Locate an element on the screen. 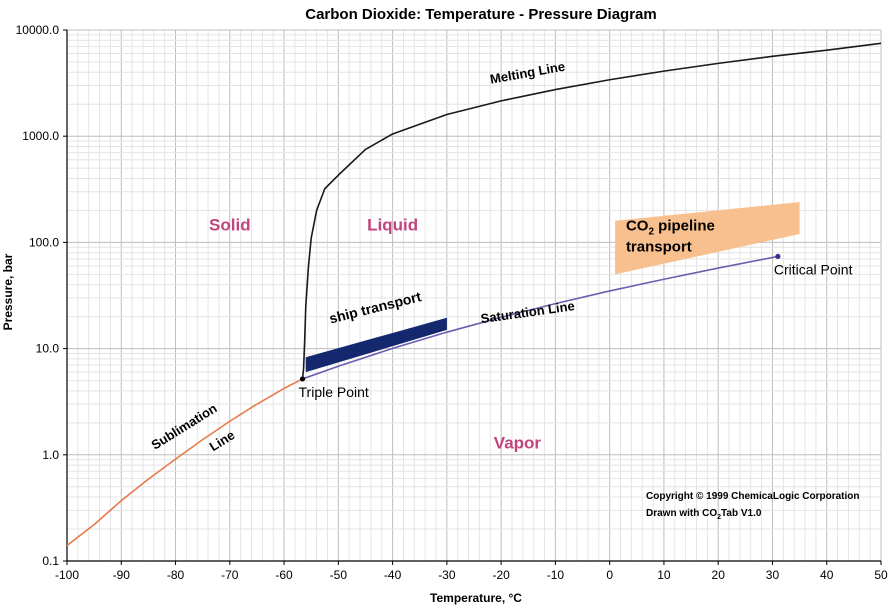 This screenshot has width=891, height=607. pipeline-transport-label-line2: transport is located at coordinates (659, 247).